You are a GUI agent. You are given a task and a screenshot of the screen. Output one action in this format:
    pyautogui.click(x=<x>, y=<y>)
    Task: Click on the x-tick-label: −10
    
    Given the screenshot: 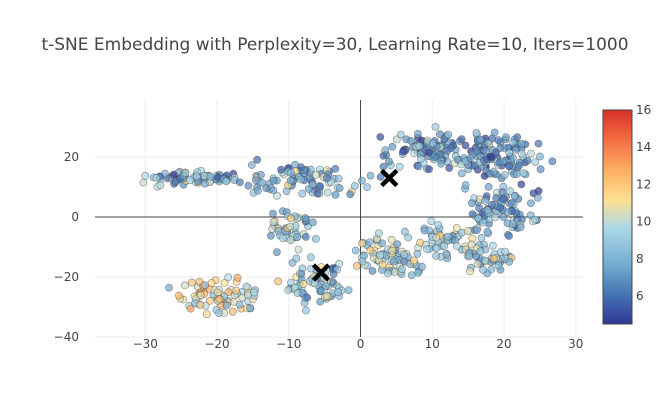 What is the action you would take?
    pyautogui.click(x=288, y=344)
    